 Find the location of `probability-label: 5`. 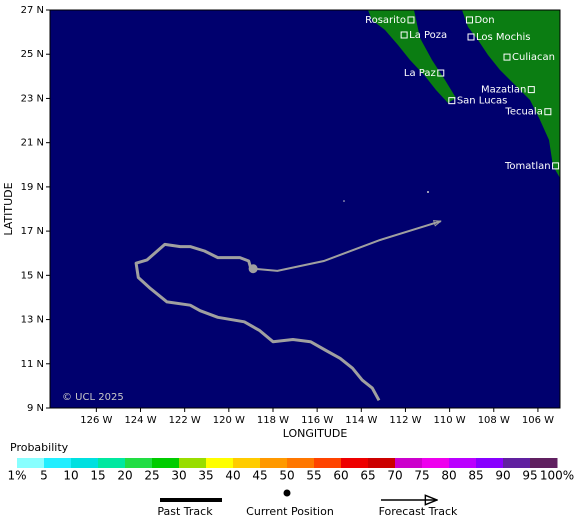

probability-label: 5 is located at coordinates (44, 476).